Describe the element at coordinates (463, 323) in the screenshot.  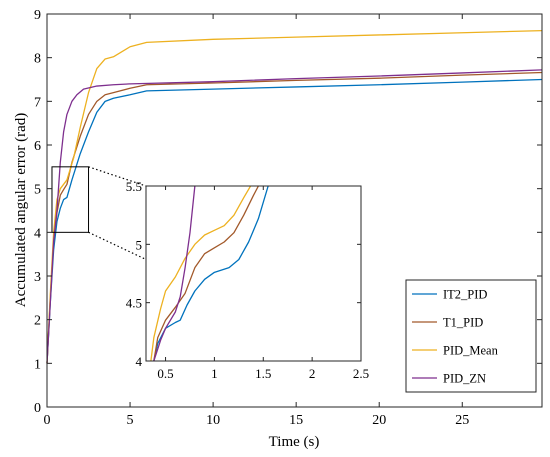
I see `legend-label-t1-pid: T1_PID` at that location.